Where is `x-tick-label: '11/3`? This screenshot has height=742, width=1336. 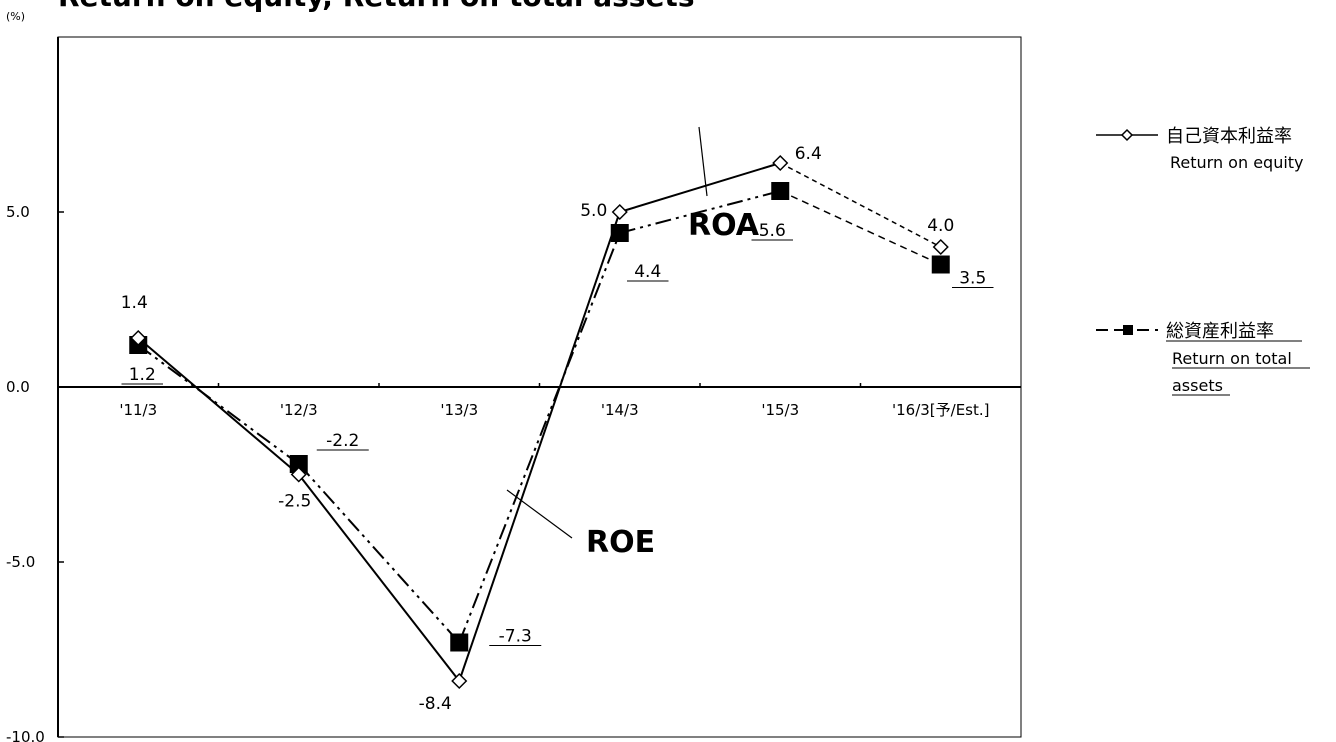 x-tick-label: '11/3 is located at coordinates (138, 410).